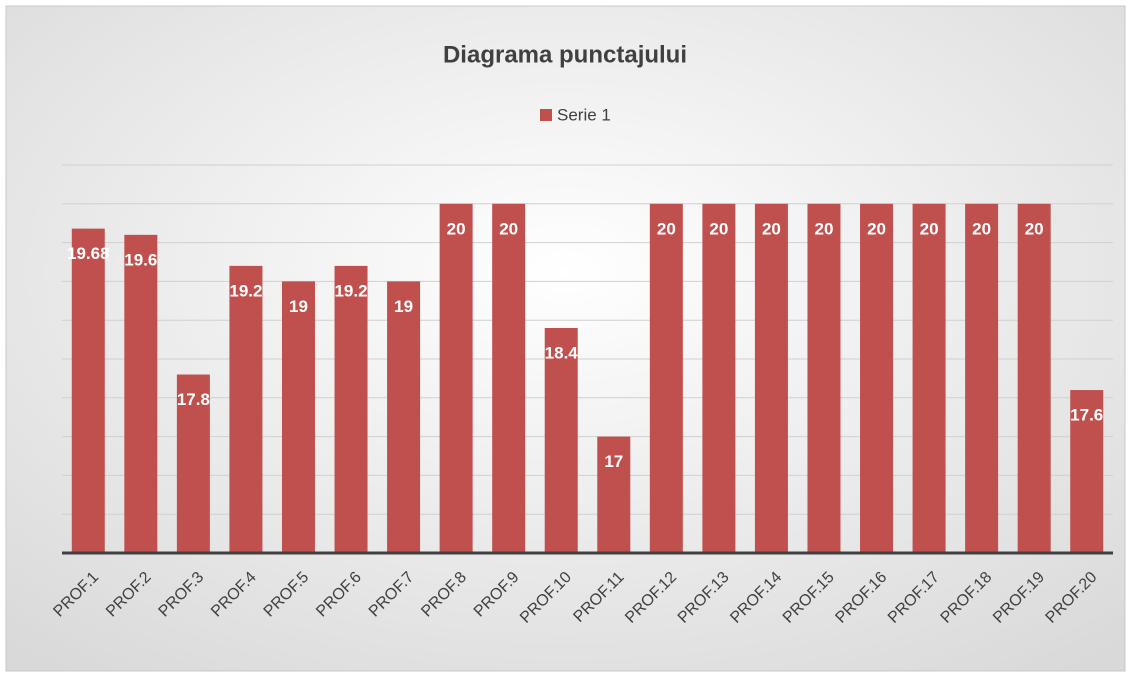 This screenshot has width=1131, height=679. What do you see at coordinates (613, 461) in the screenshot?
I see `data-label: 17` at bounding box center [613, 461].